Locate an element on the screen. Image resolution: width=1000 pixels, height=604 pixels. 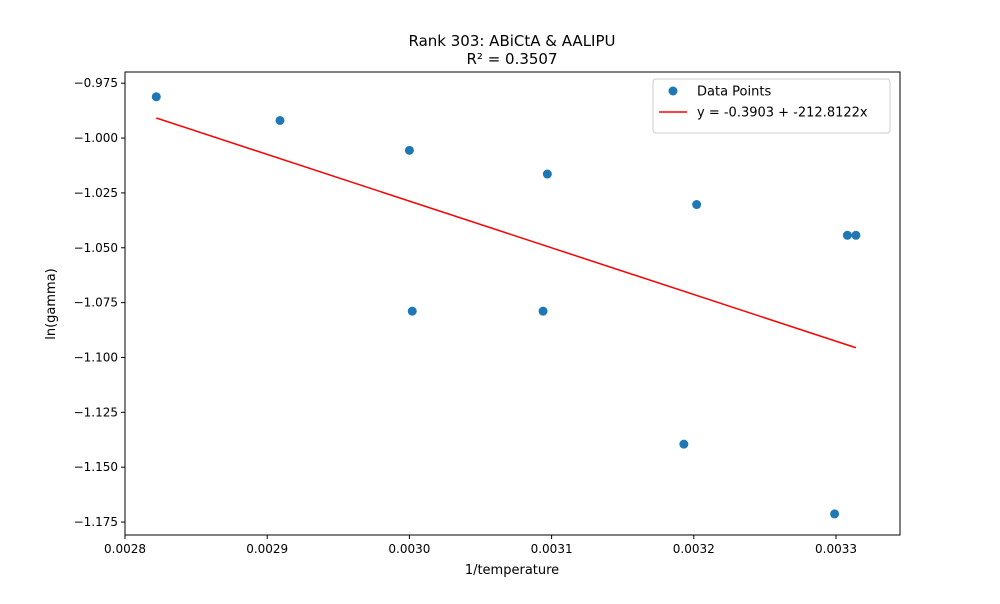
y-tick-label: −1.075 is located at coordinates (96, 303).